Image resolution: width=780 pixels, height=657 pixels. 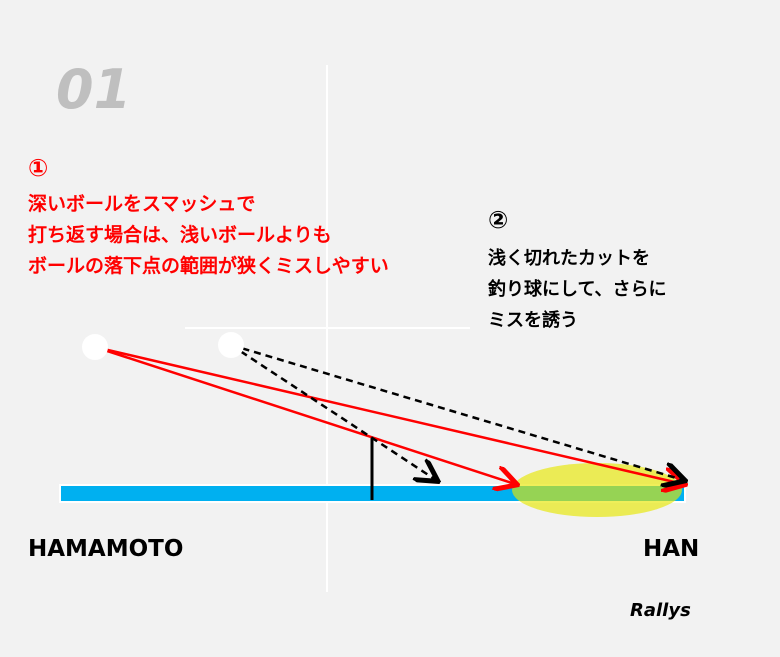 I want to click on note-marker: ①, so click(x=38, y=168).